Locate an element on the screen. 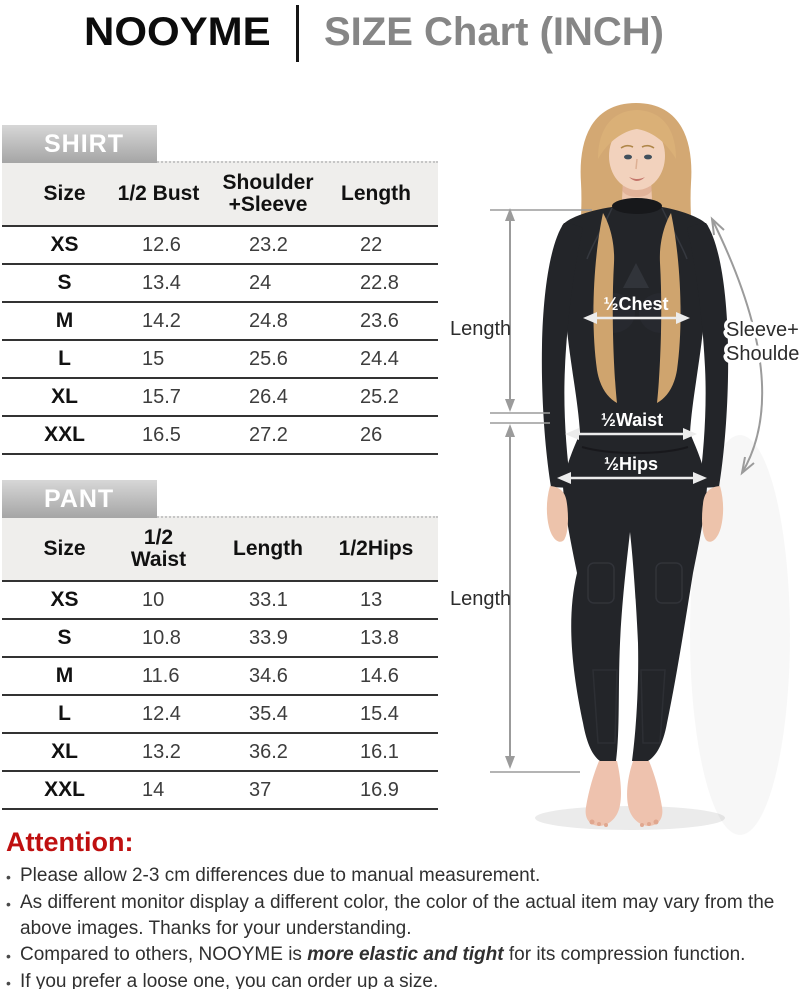 This screenshot has width=800, height=989. column-header: 1/2 Waist is located at coordinates (158, 548).